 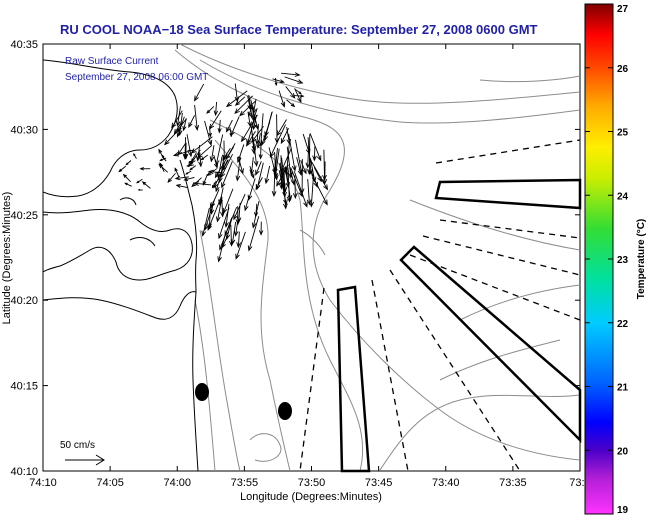 What do you see at coordinates (24, 130) in the screenshot?
I see `y-tick-label: 40:30` at bounding box center [24, 130].